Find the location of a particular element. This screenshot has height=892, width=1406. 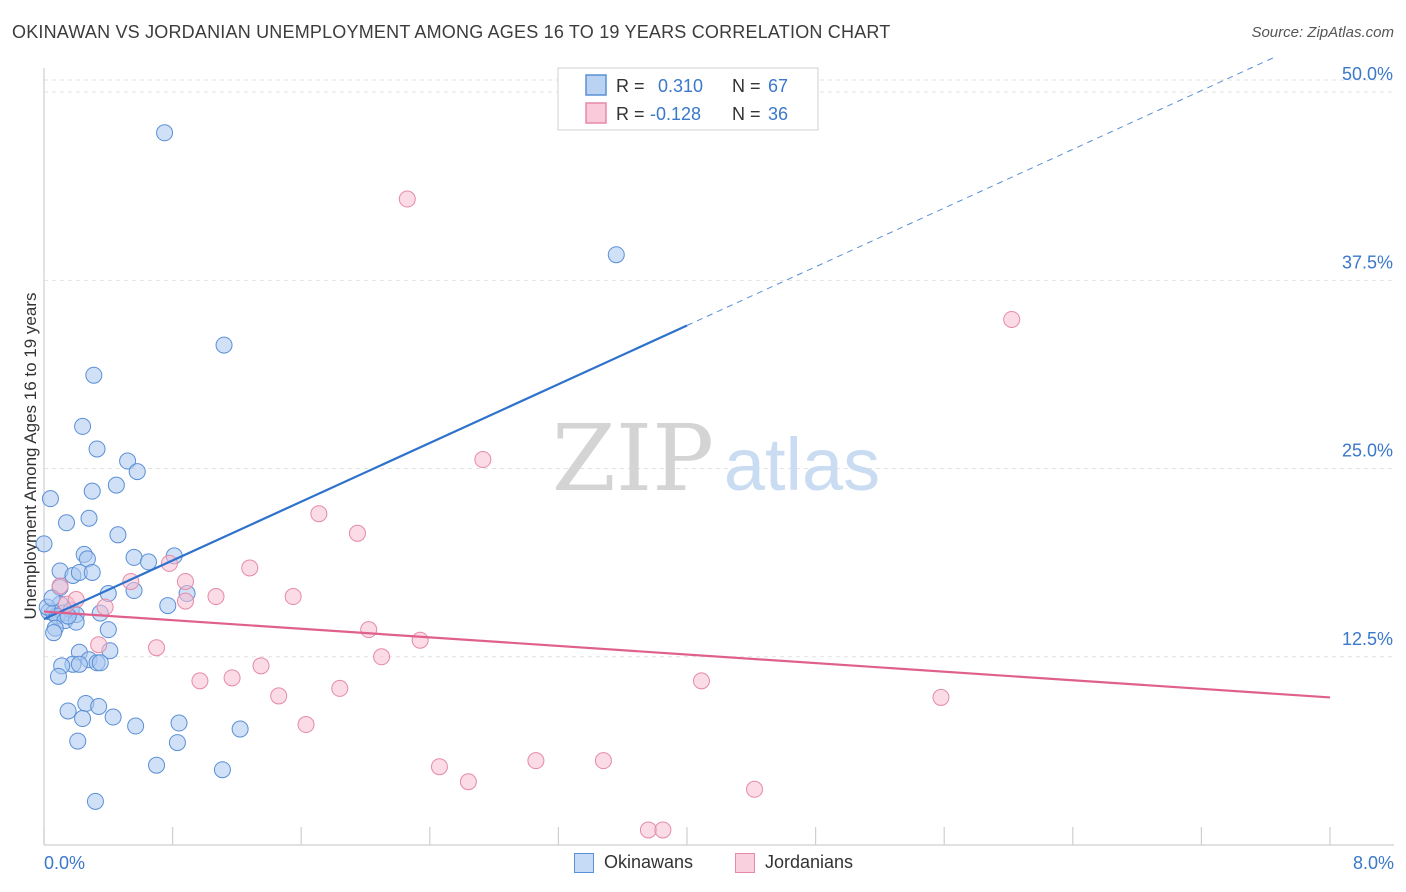

watermark-atlas: atlas is located at coordinates (802, 464).